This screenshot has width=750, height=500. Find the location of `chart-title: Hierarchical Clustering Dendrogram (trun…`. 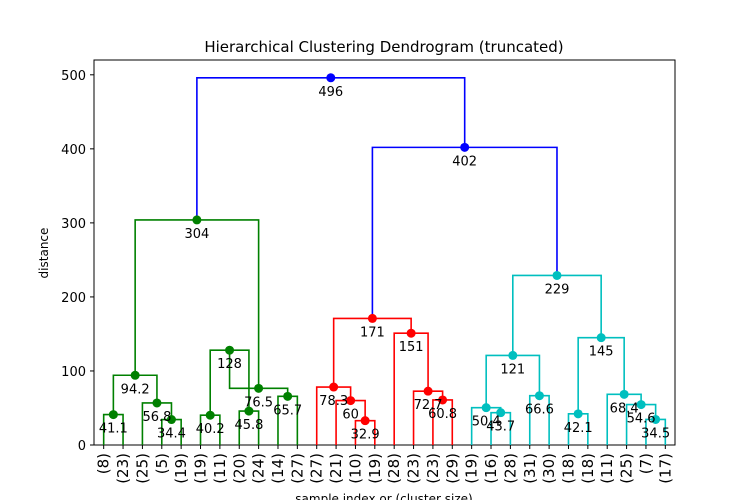

chart-title: Hierarchical Clustering Dendrogram (trun… is located at coordinates (383, 47).